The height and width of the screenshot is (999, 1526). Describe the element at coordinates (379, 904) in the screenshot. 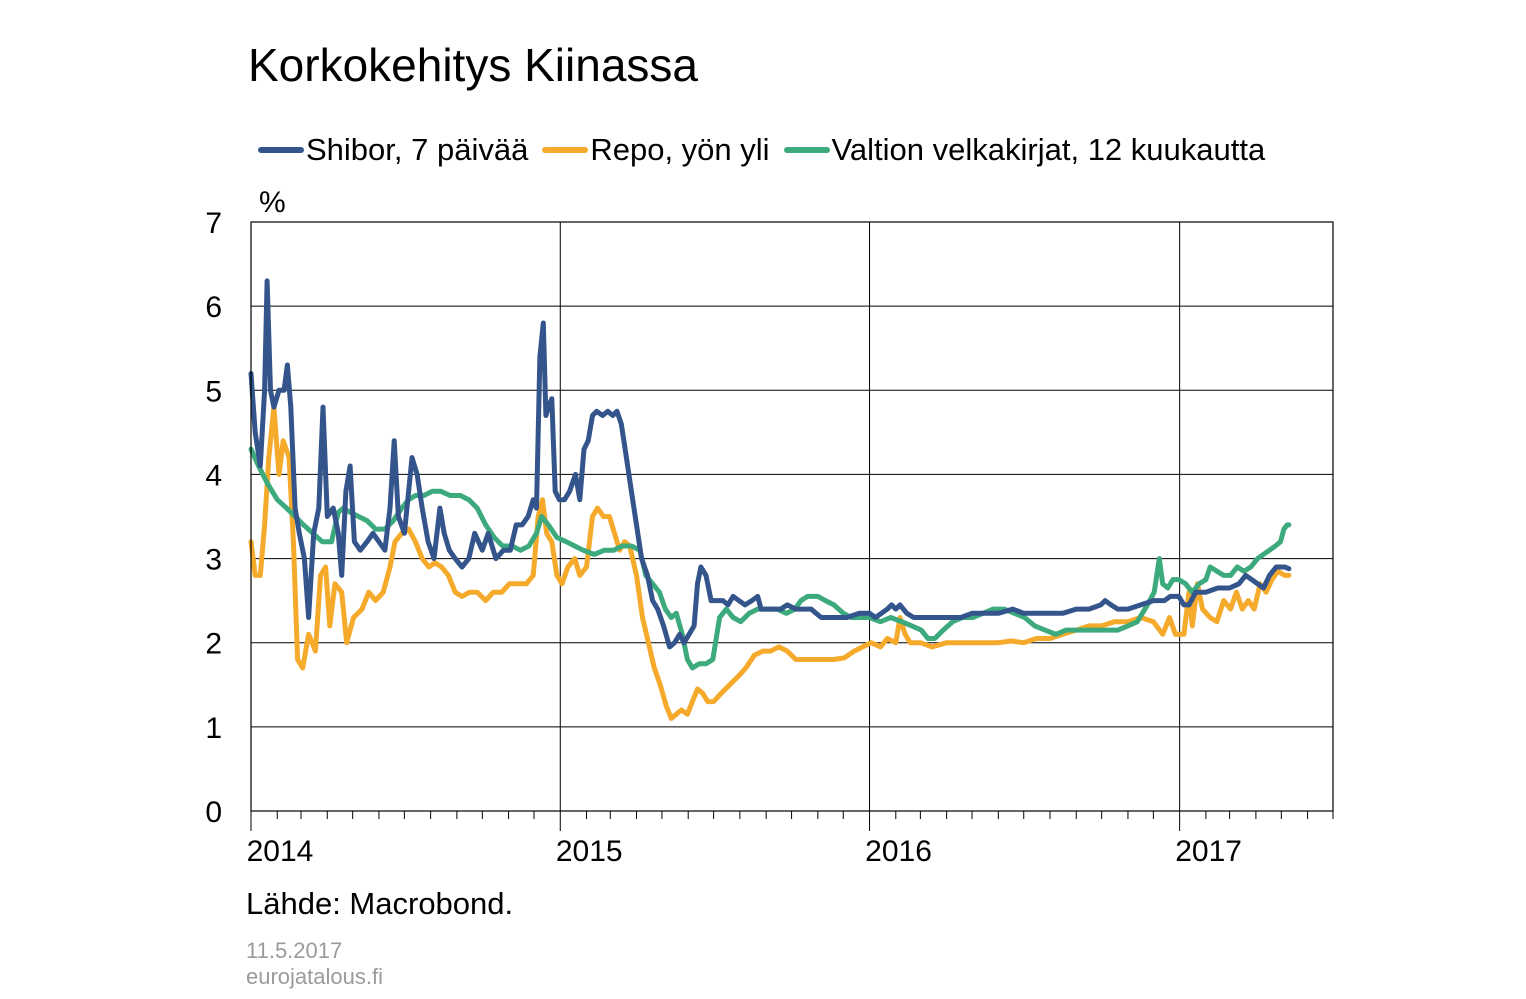

I see `source-note: Lähde: Macrobond.` at that location.